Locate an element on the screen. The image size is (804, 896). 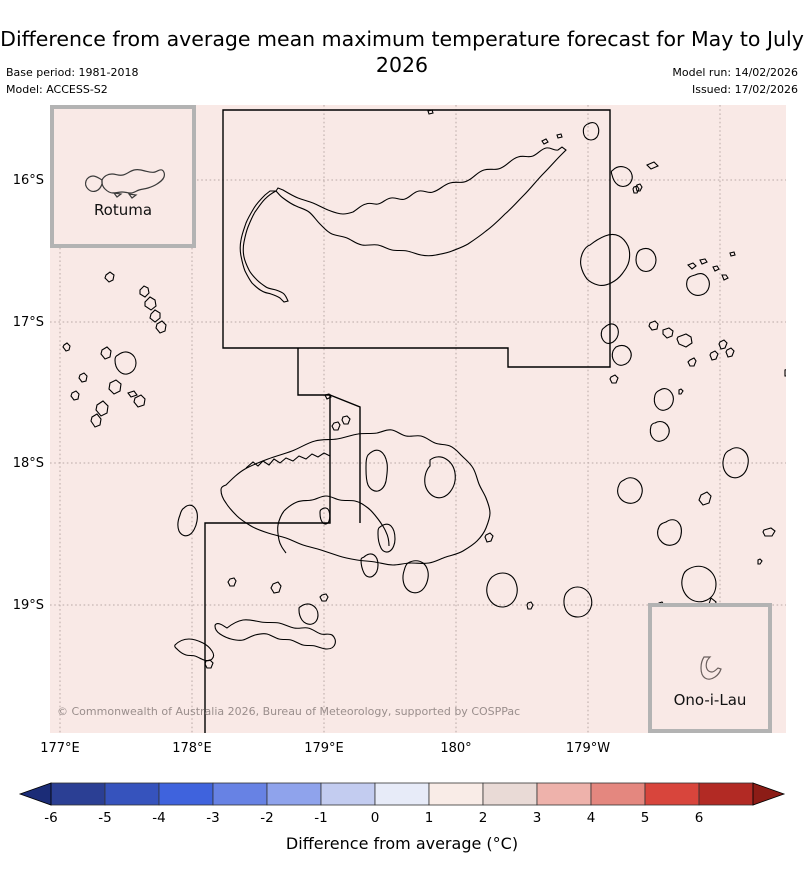
colorbar-under-arrow is located at coordinates (35, 794).